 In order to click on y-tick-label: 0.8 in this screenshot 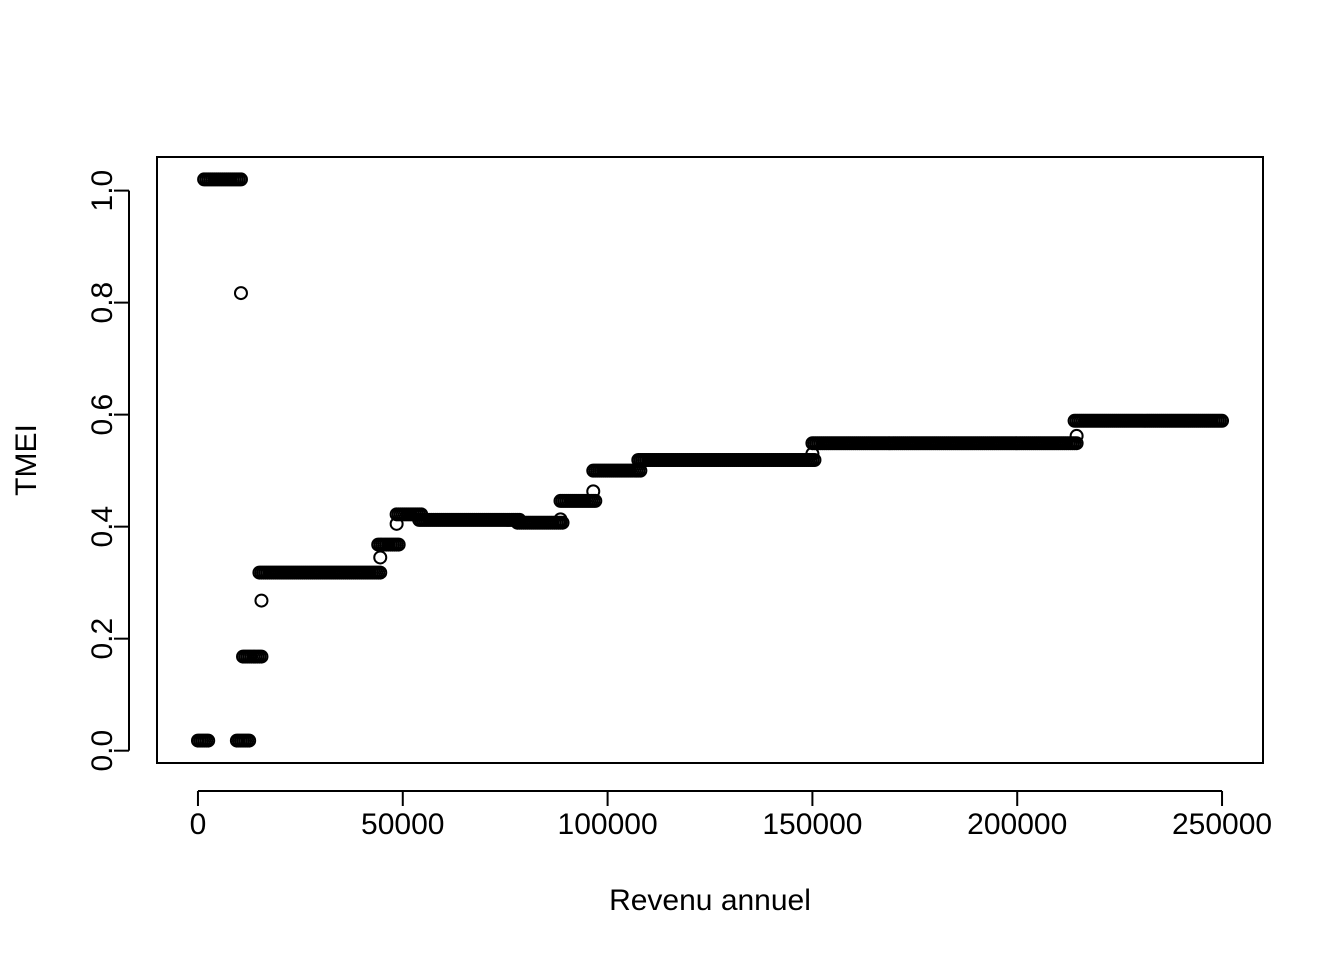, I will do `click(102, 303)`.